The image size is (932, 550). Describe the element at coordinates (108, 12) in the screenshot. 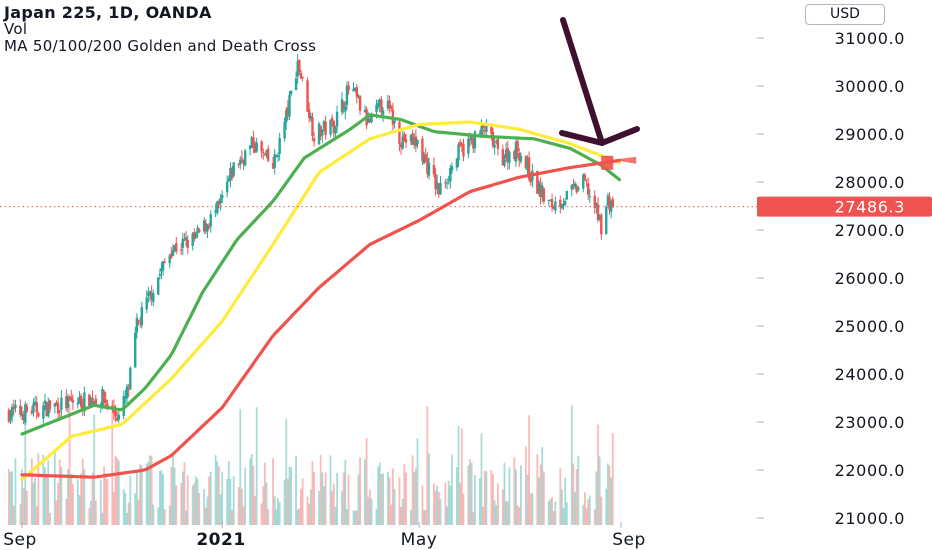

I see `symbol-title: Japan 225, 1D, OANDA` at that location.